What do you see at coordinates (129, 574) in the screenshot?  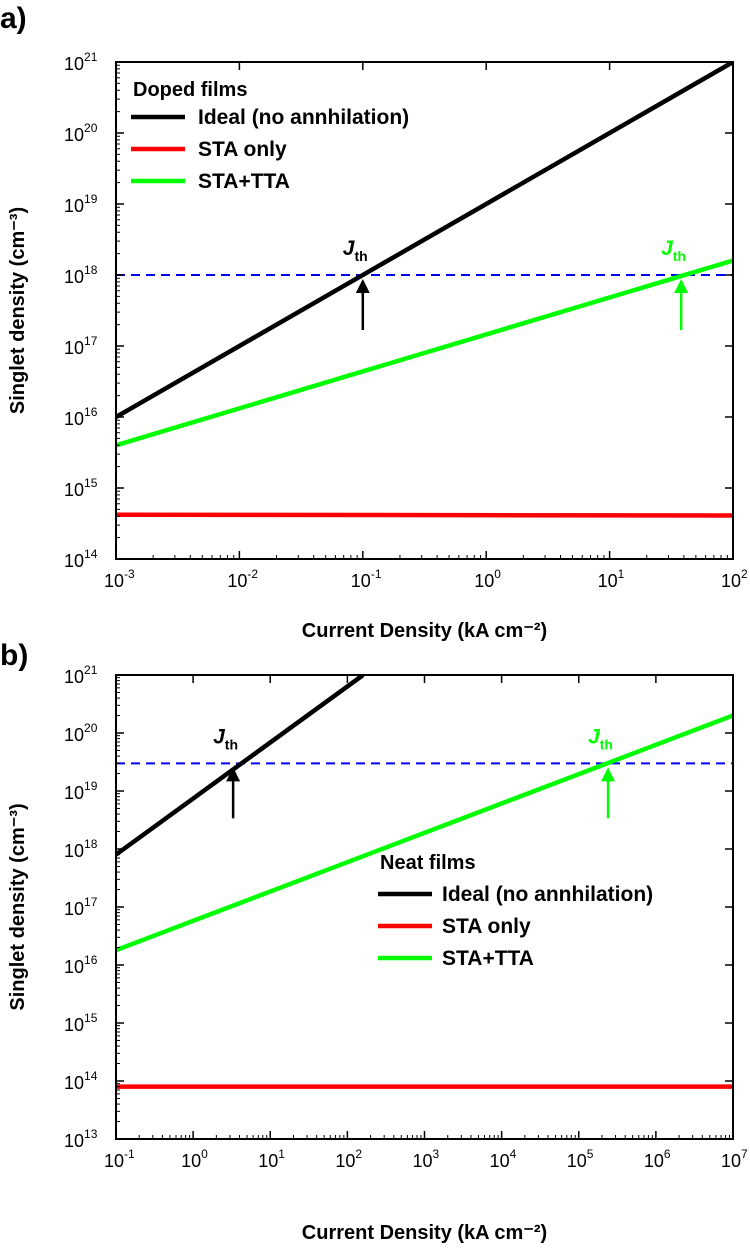 I see `x-tick-exp: -3` at bounding box center [129, 574].